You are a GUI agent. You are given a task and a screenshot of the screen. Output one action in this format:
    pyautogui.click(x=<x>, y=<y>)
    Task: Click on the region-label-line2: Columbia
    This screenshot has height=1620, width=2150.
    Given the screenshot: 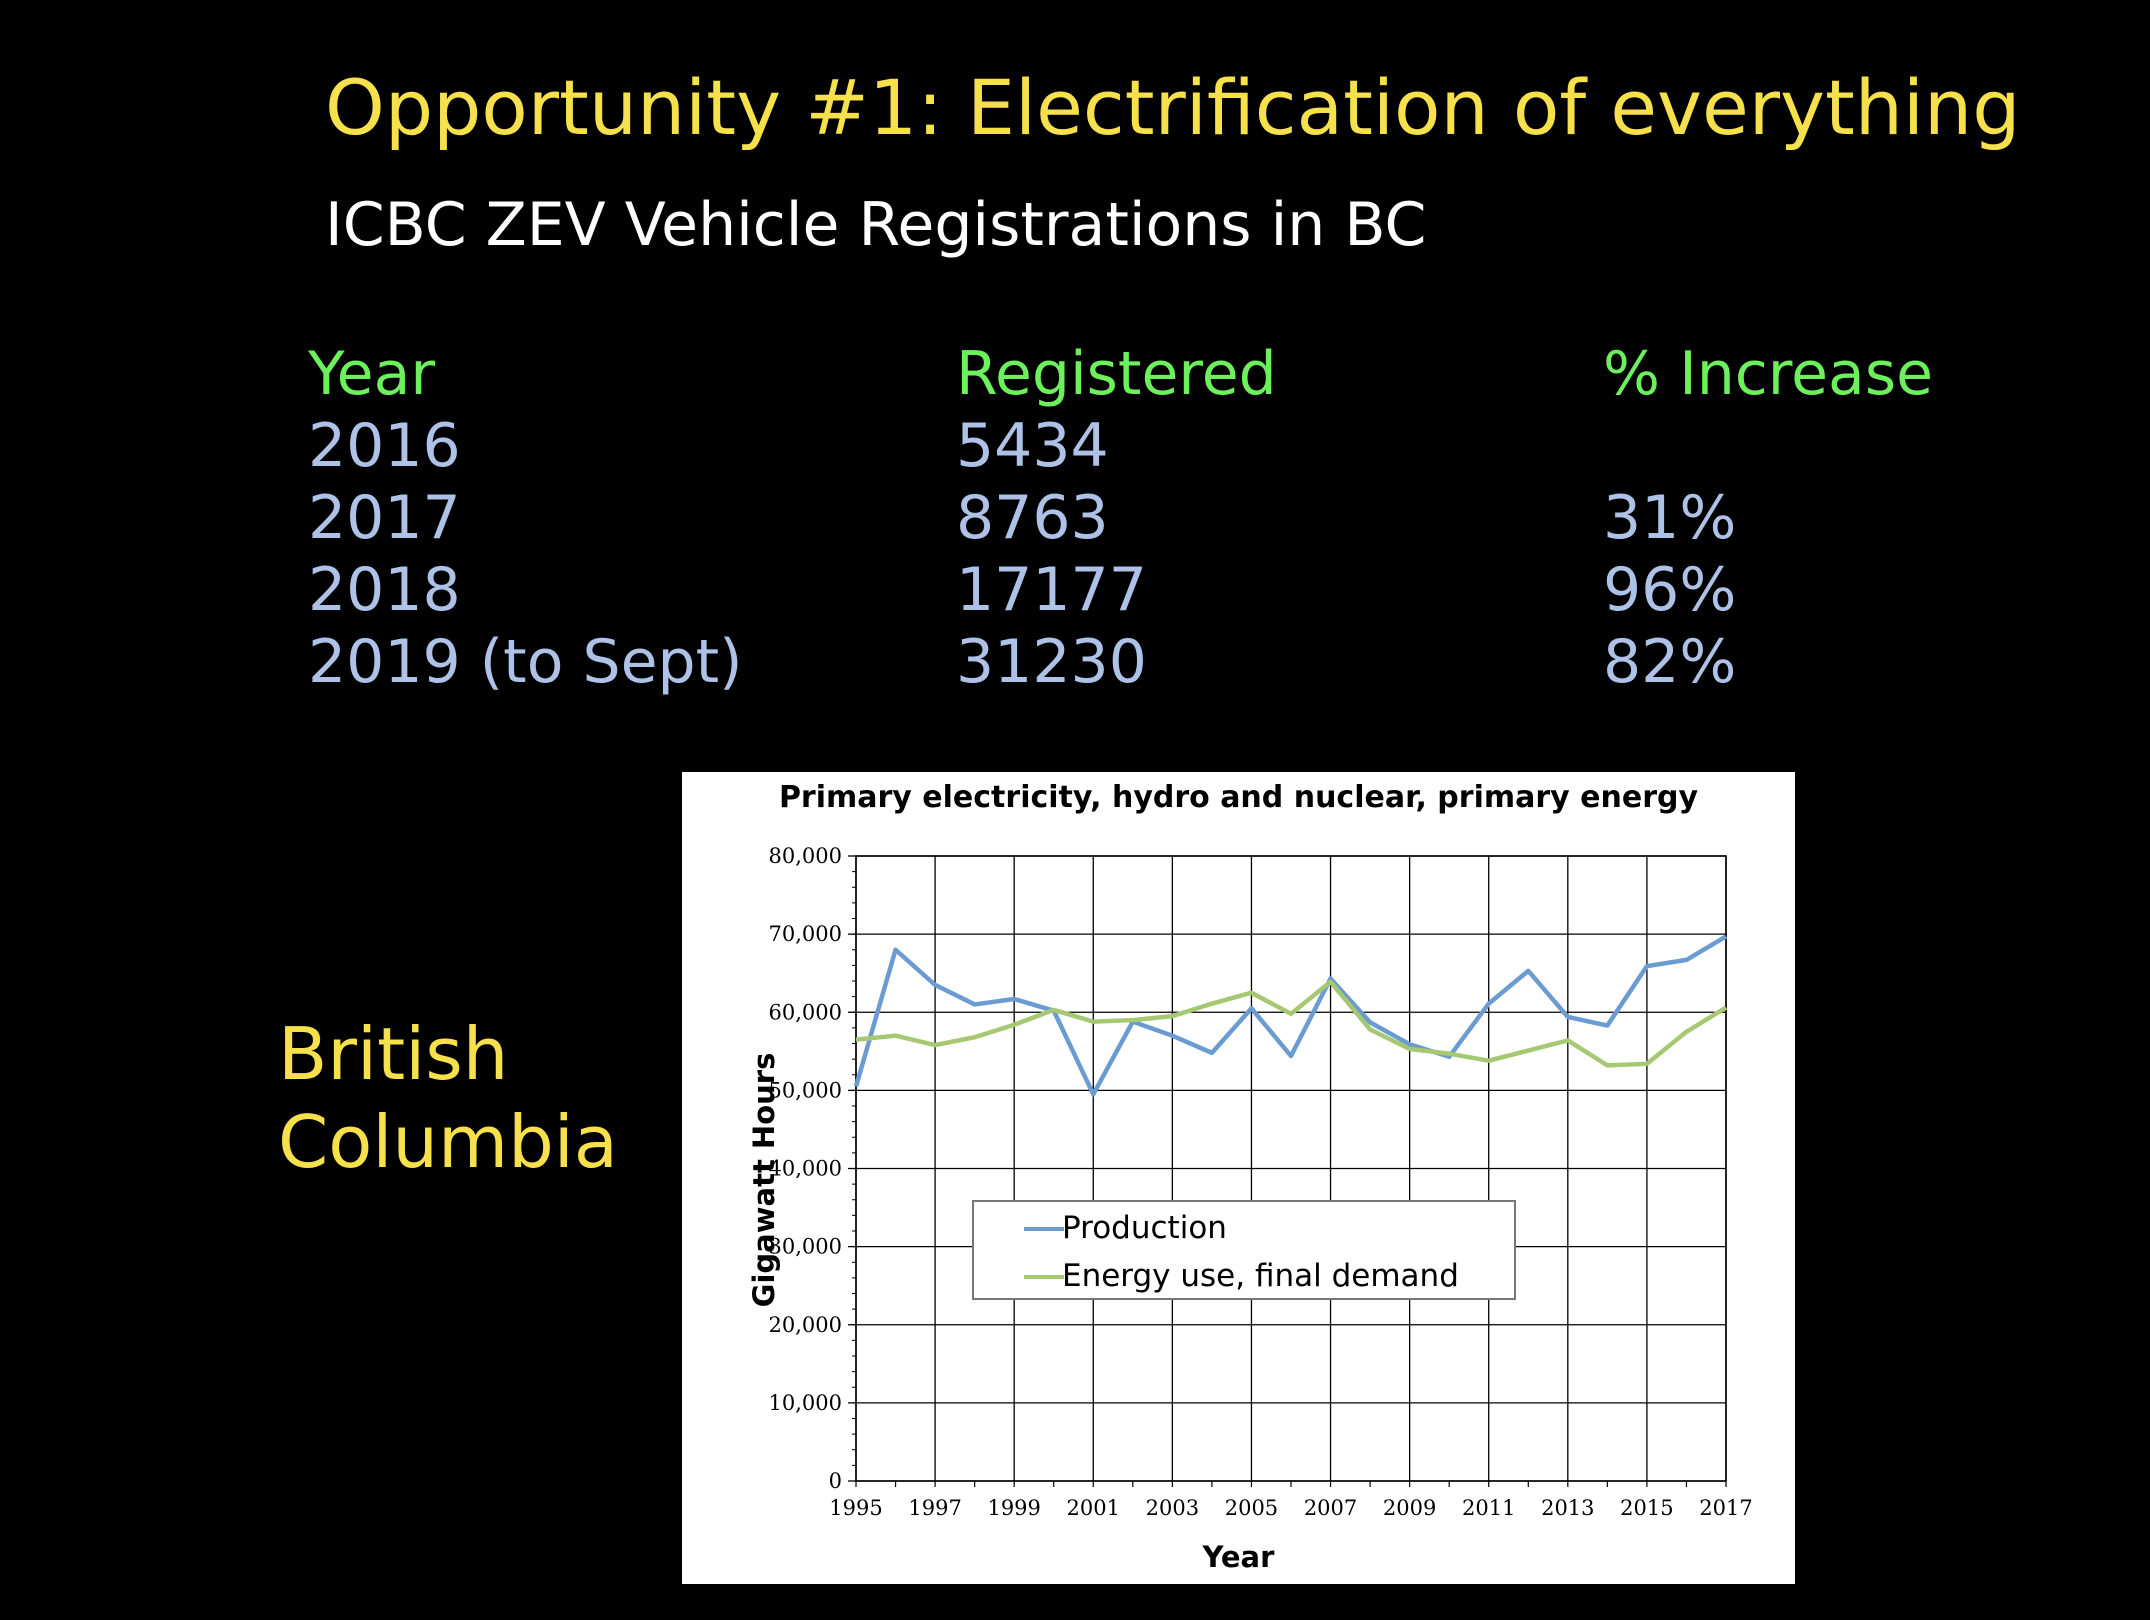 What is the action you would take?
    pyautogui.click(x=448, y=1142)
    